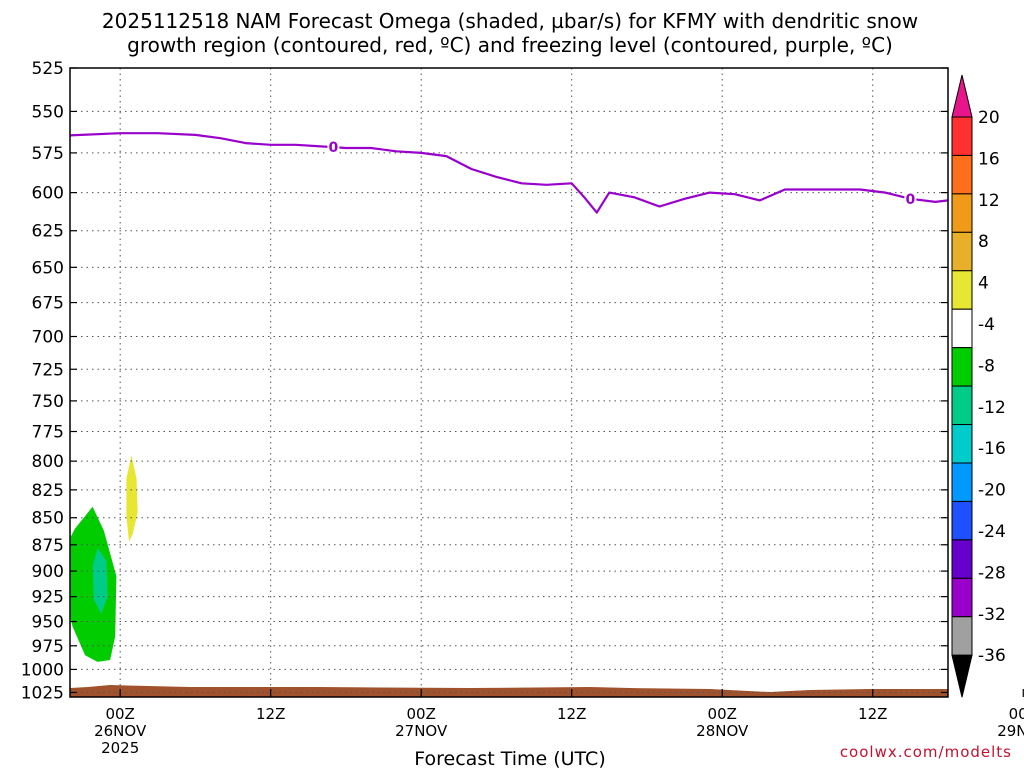  What do you see at coordinates (120, 748) in the screenshot?
I see `x-tick-label-0-2: 2025` at bounding box center [120, 748].